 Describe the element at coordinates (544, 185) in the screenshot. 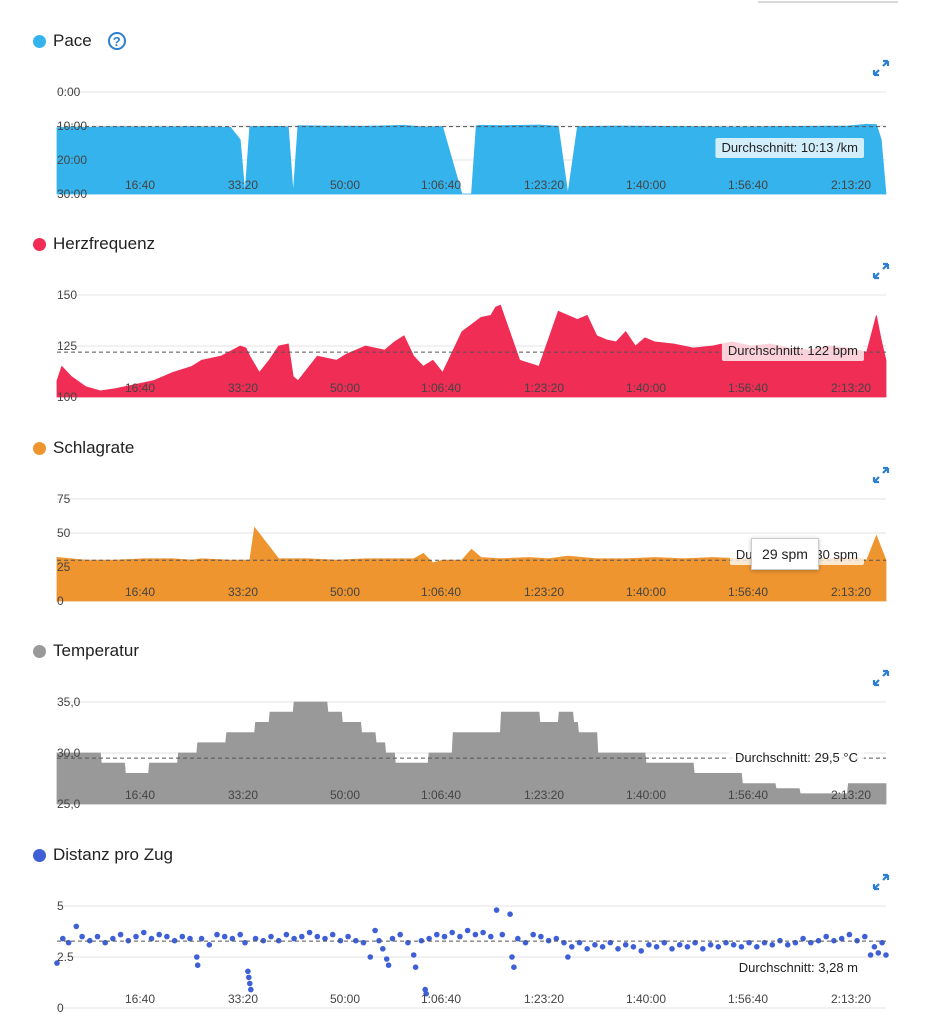

I see `pace-x-tick-label: 1:23:20` at that location.